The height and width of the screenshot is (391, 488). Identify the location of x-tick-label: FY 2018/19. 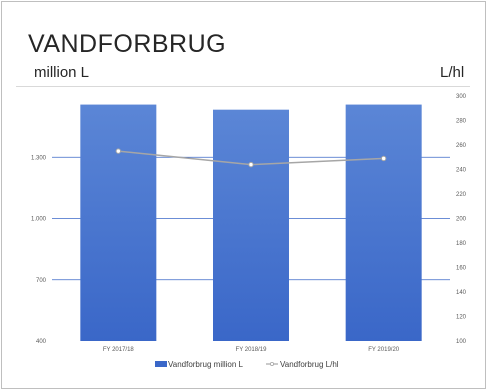
(252, 350).